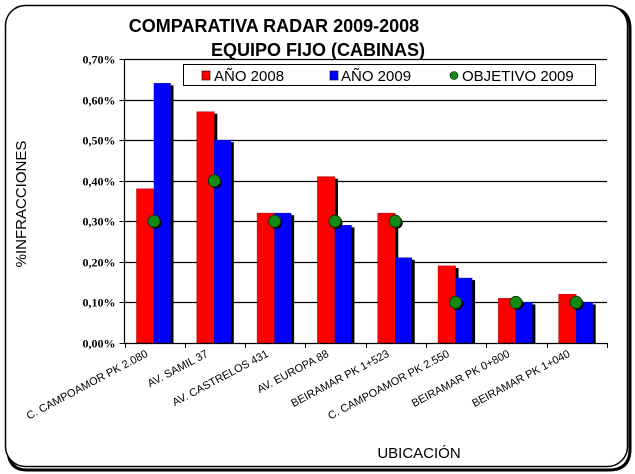 The width and height of the screenshot is (635, 474). I want to click on legend-swatch-2009, so click(334, 75).